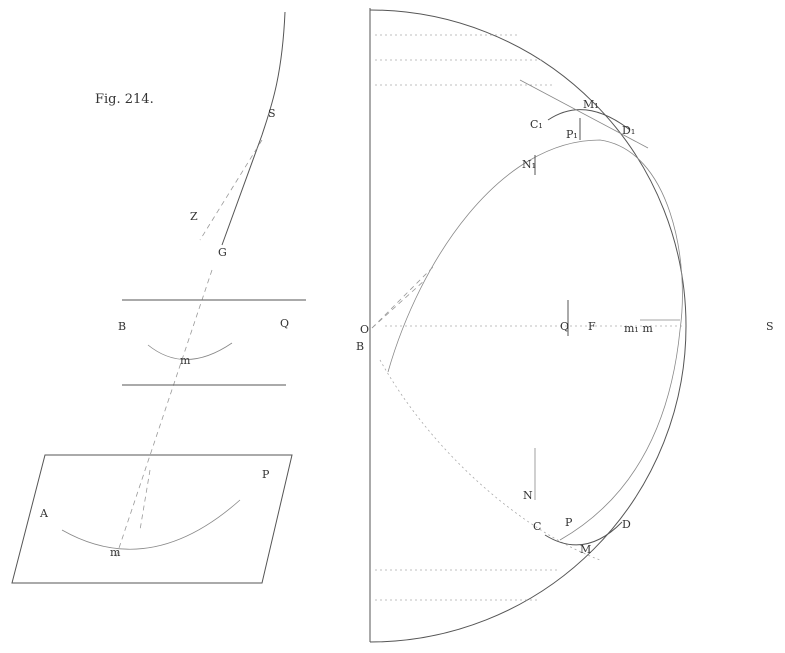  Describe the element at coordinates (537, 526) in the screenshot. I see `label-C: C` at that location.